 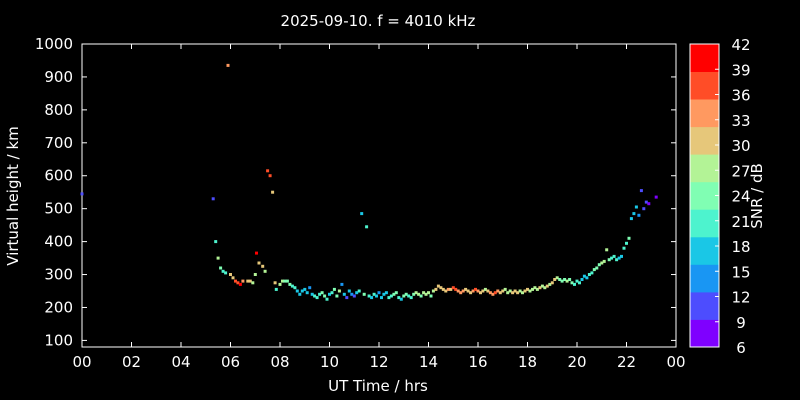 What do you see at coordinates (740, 96) in the screenshot?
I see `colorbar-tick-label: 36` at bounding box center [740, 96].